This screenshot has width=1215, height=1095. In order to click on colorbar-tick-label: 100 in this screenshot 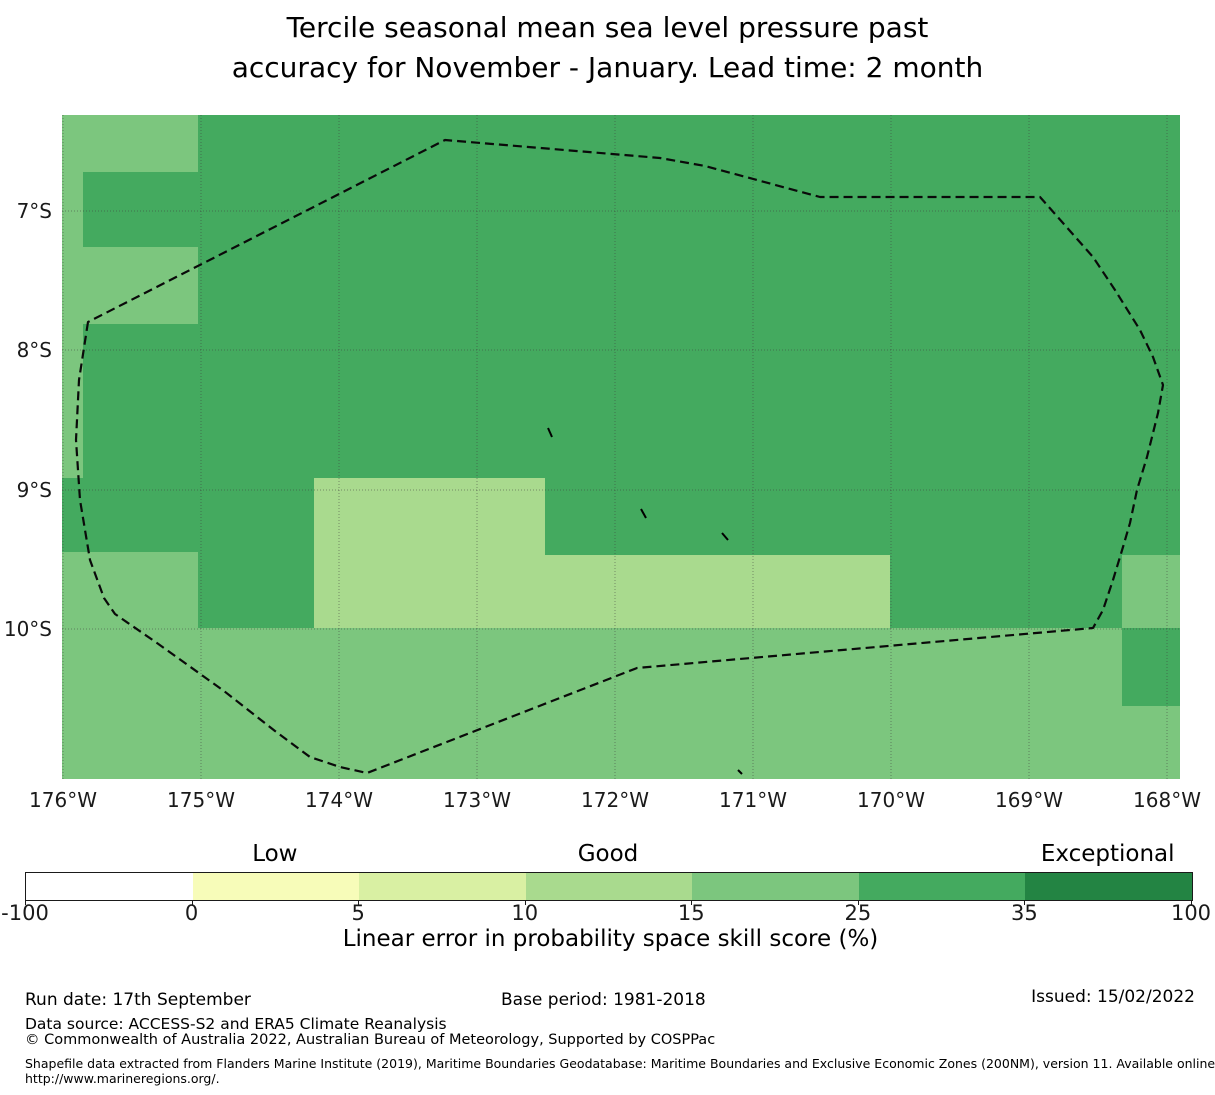, I will do `click(1191, 913)`.